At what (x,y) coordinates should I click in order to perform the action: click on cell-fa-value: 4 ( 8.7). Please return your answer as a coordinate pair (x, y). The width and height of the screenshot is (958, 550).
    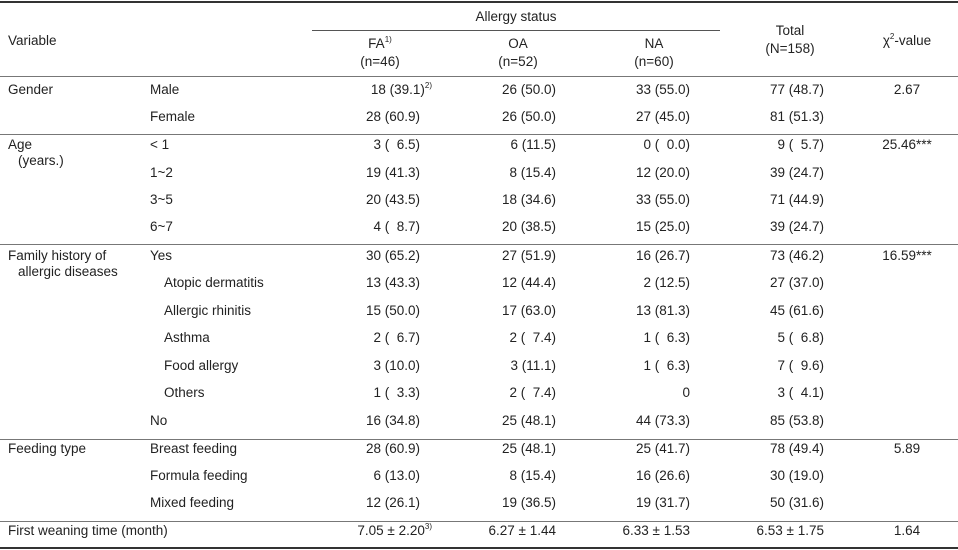
    Looking at the image, I should click on (396, 226).